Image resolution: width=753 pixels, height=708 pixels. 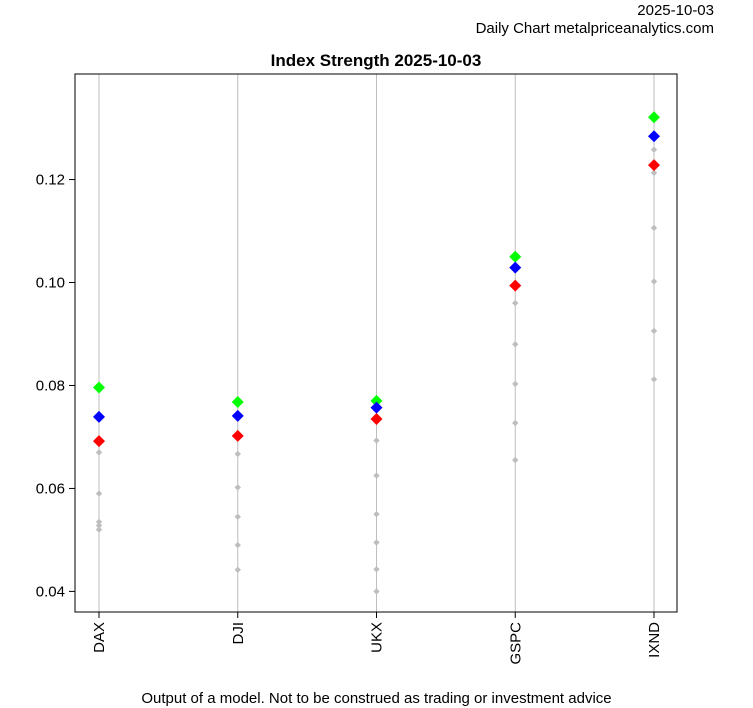 What do you see at coordinates (654, 640) in the screenshot?
I see `x-tick-label: IXND` at bounding box center [654, 640].